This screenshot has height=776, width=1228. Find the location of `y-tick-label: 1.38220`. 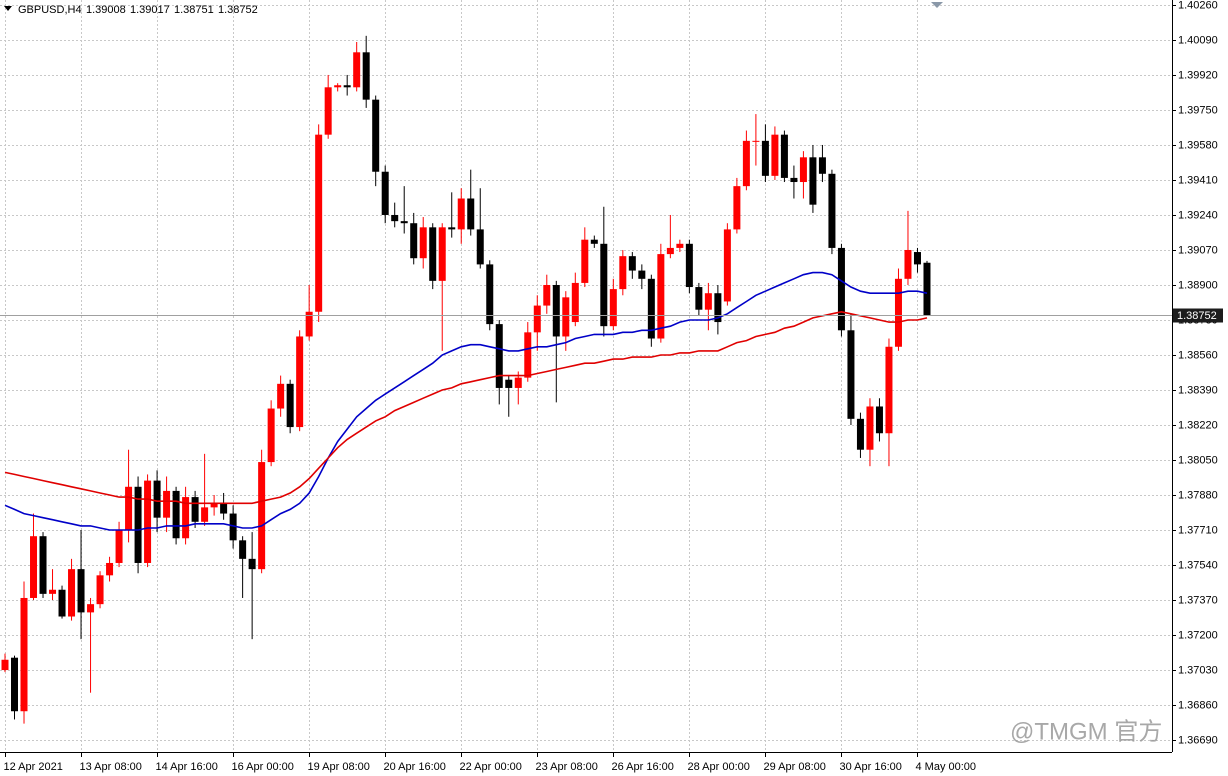

y-tick-label: 1.38220 is located at coordinates (1198, 425).